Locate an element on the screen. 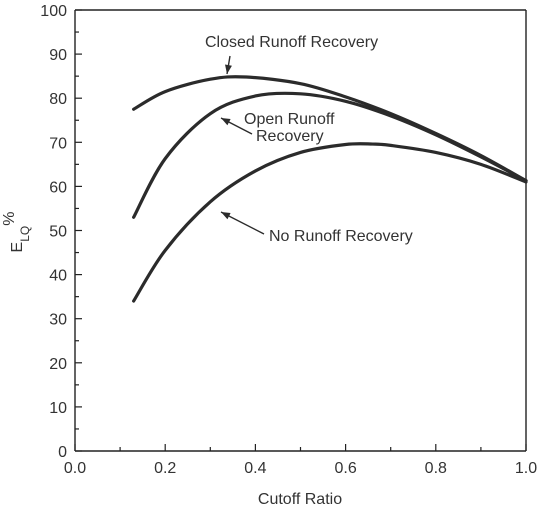 Image resolution: width=550 pixels, height=513 pixels. y-tick-label: 100 is located at coordinates (53, 11).